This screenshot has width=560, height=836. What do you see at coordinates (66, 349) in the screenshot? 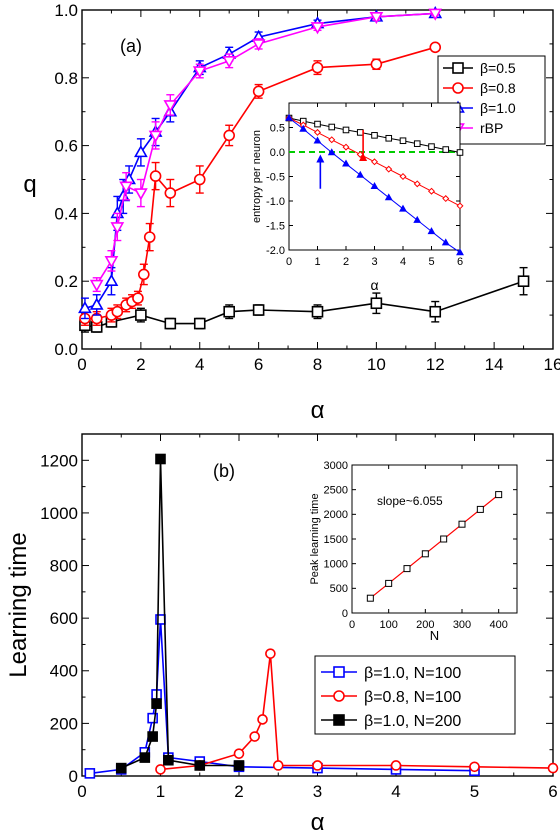
I see `y-tick-label: 0.0` at bounding box center [66, 349].